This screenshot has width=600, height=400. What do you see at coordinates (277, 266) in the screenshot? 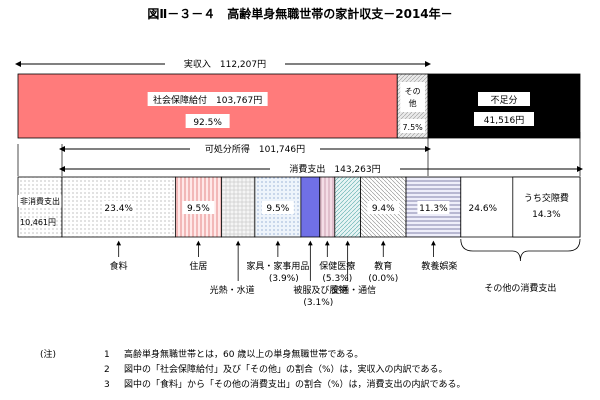
I see `category-label: 家具・家事用品` at bounding box center [277, 266].